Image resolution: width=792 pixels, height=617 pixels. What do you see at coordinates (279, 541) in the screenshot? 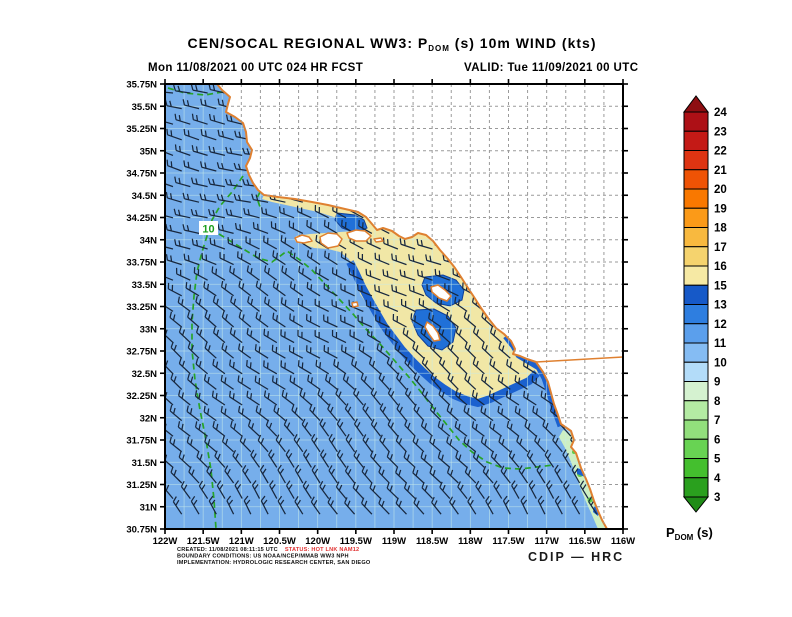
I see `lon-tick-label: 120.5W` at bounding box center [279, 541].